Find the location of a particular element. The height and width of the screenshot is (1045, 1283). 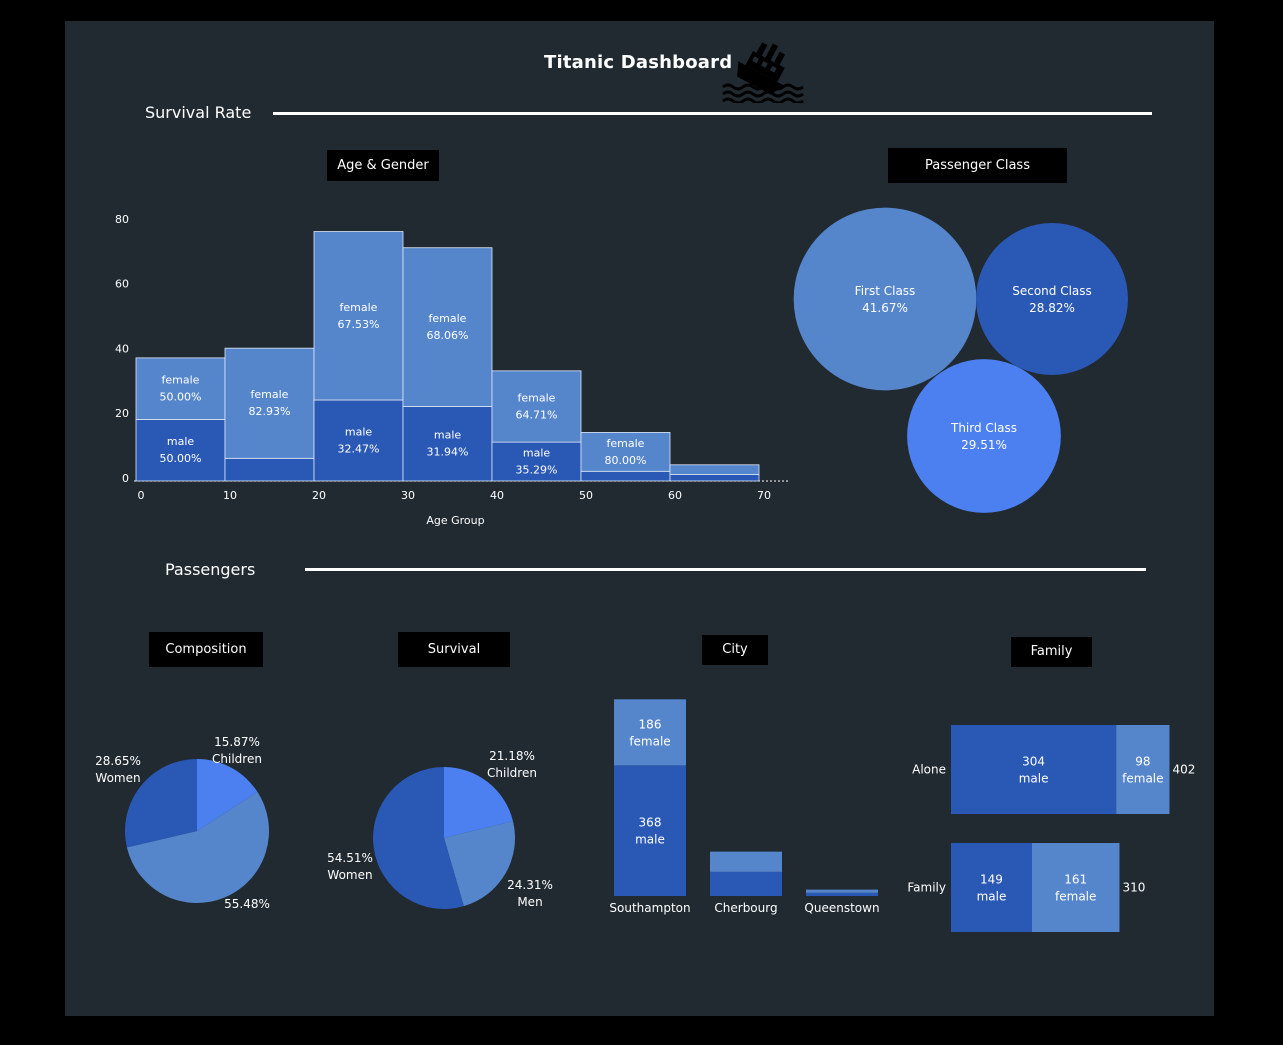

pie-label-men: 55.48%Men is located at coordinates (247, 907).